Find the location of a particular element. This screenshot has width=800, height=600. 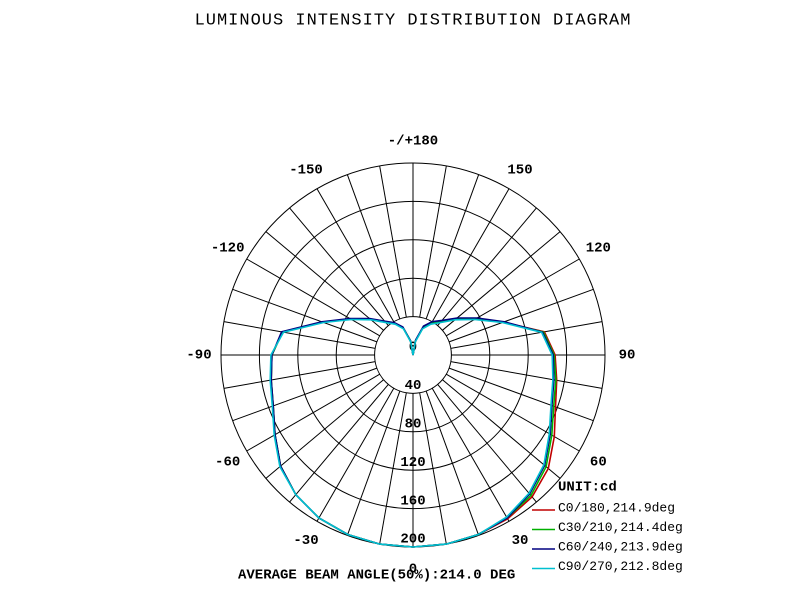

theta-tick-label: -120 is located at coordinates (228, 249).